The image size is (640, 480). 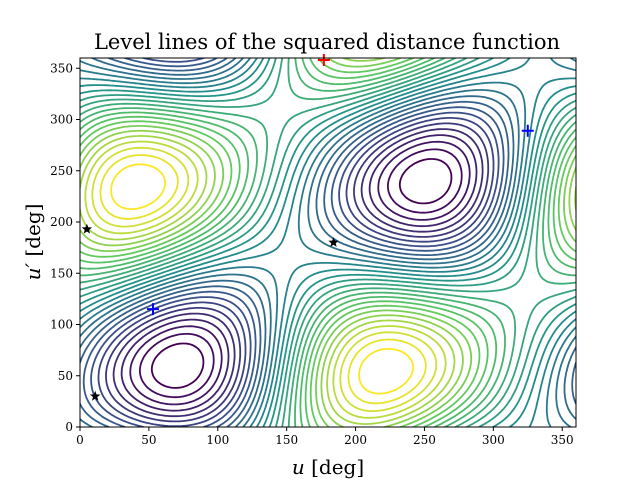 What do you see at coordinates (33, 233) in the screenshot?
I see `y-axis-label-unit: [deg]` at bounding box center [33, 233].